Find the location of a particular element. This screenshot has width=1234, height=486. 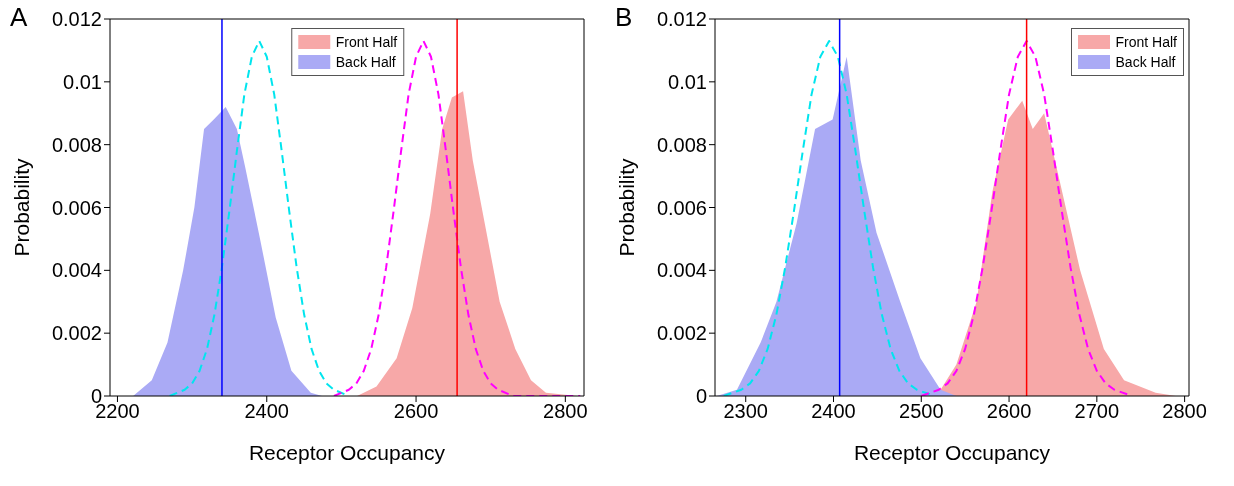

x-tick-label: 2300 is located at coordinates (745, 411).